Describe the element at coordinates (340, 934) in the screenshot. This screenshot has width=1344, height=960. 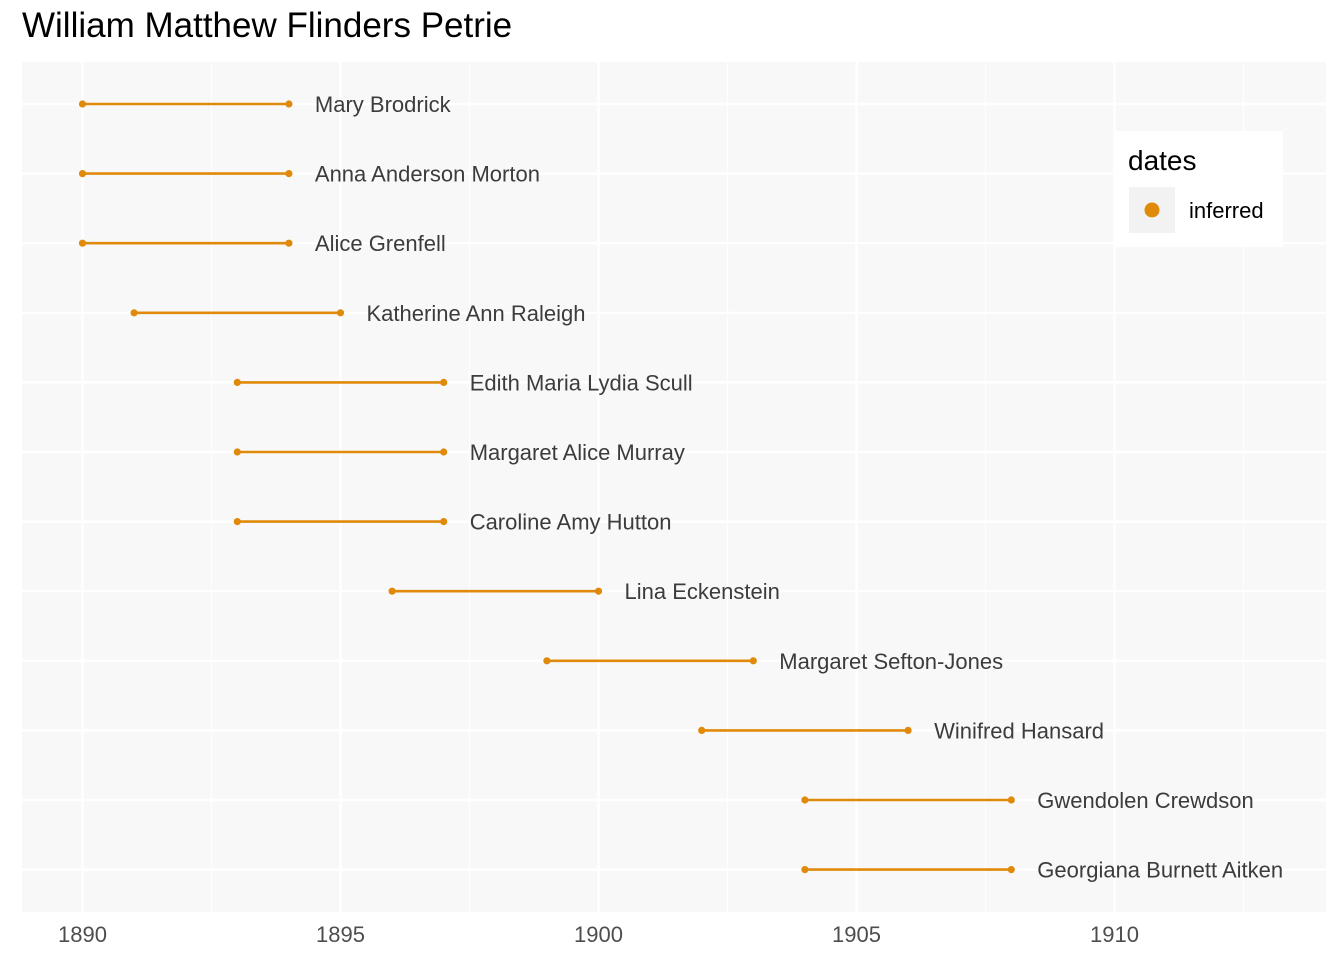
I see `x-tick-label: 1895` at that location.